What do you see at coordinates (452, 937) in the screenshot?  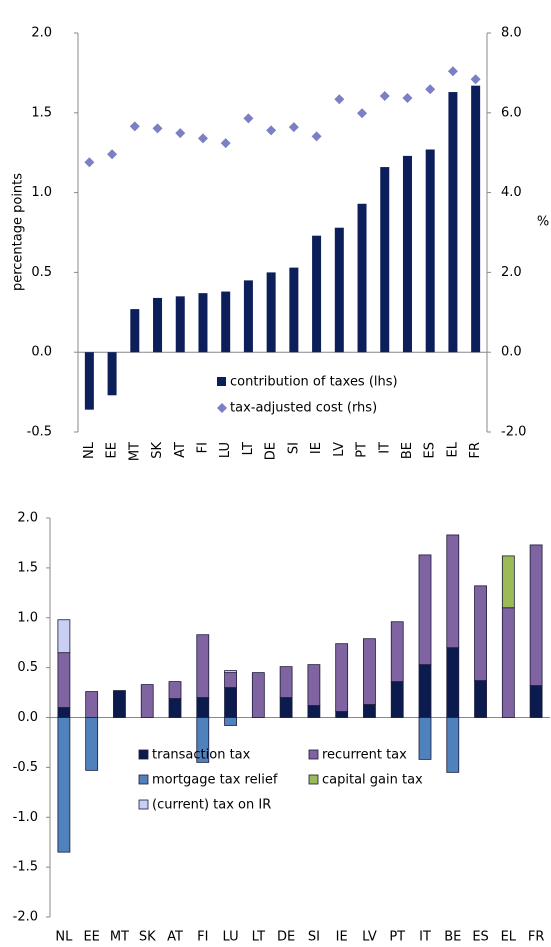 I see `x-tick-label: BE` at bounding box center [452, 937].